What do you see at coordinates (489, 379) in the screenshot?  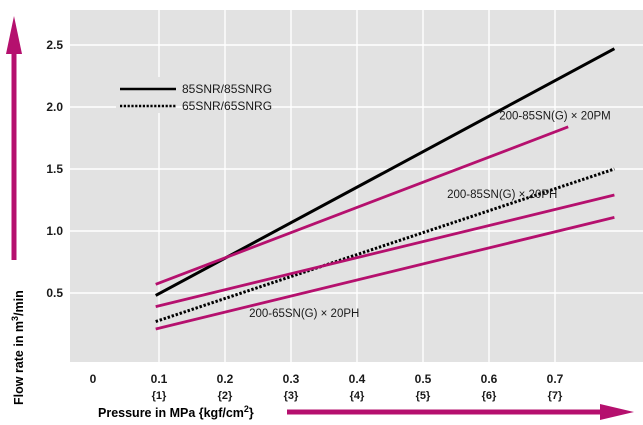 I see `x-tick-label: 0.6` at bounding box center [489, 379].